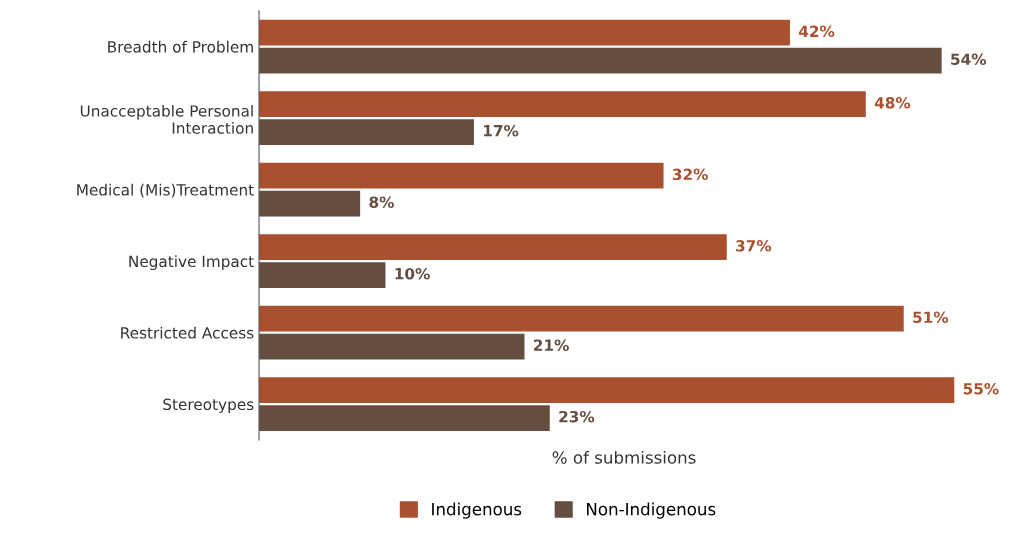  What do you see at coordinates (208, 406) in the screenshot?
I see `y-tick-label: Stereotypes` at bounding box center [208, 406].